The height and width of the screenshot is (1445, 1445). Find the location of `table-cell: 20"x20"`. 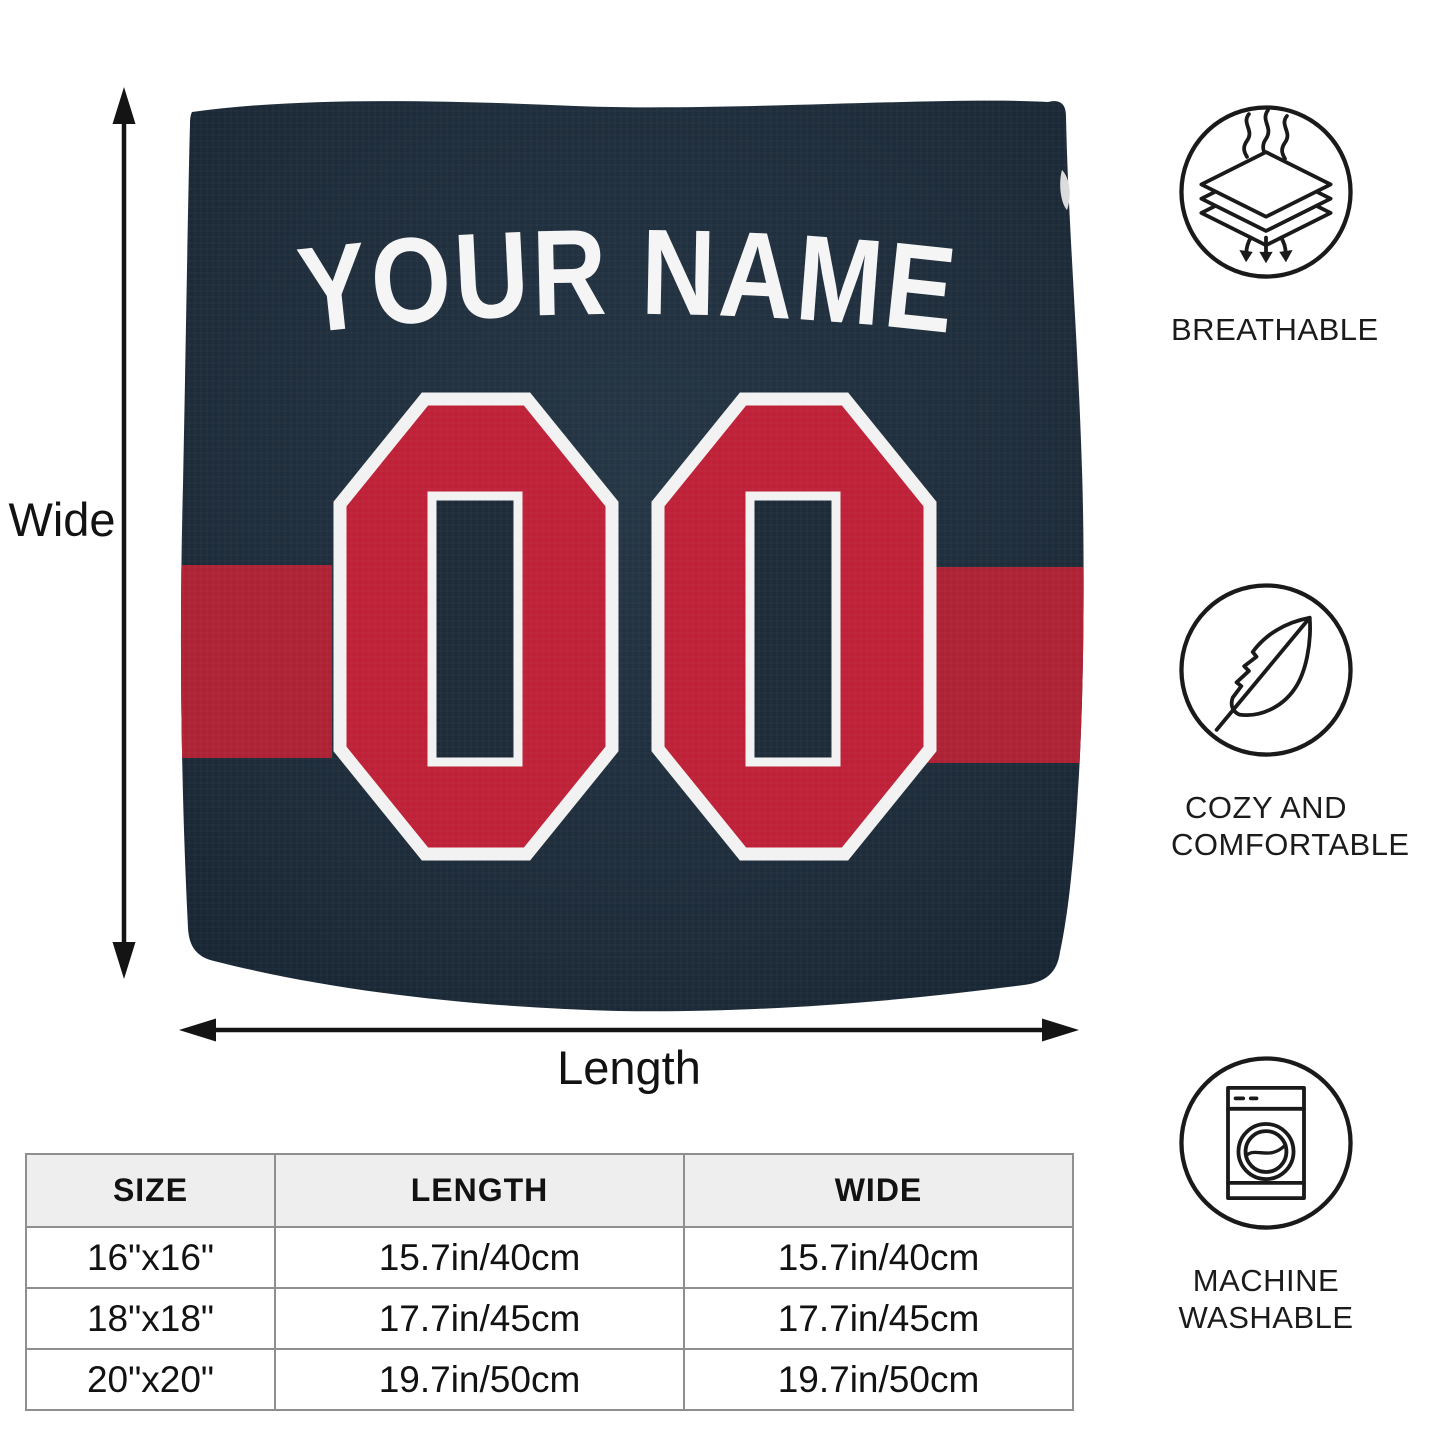

table-cell: 20"x20" is located at coordinates (150, 1379).